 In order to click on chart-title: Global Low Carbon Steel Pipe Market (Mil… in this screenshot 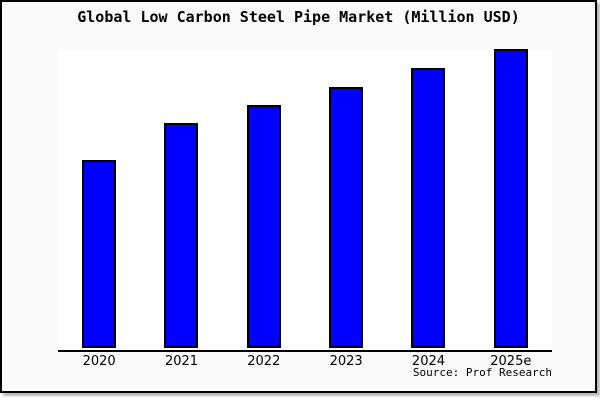, I will do `click(298, 17)`.